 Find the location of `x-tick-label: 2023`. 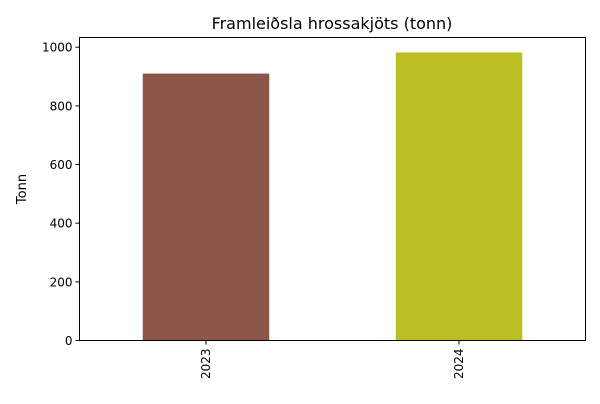

x-tick-label: 2023 is located at coordinates (206, 364).